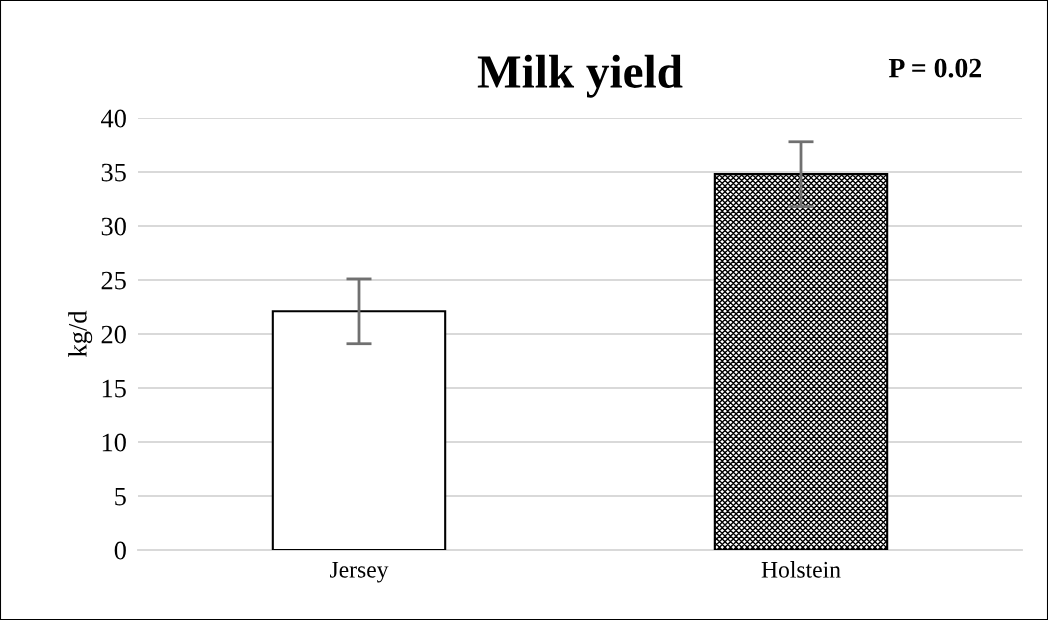  I want to click on chart-title: Milk yield, so click(580, 76).